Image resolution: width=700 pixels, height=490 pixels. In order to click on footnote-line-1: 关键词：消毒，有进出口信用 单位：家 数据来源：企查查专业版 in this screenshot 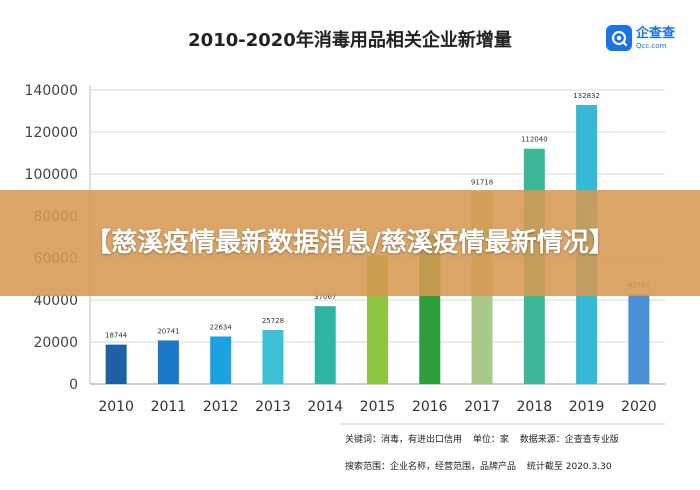, I will do `click(486, 438)`.